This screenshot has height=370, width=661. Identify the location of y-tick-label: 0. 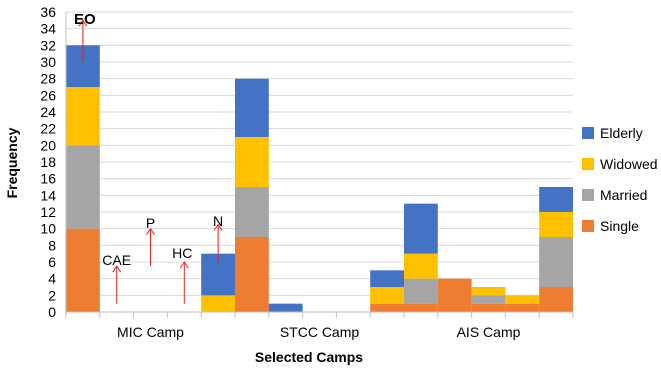
(52, 312).